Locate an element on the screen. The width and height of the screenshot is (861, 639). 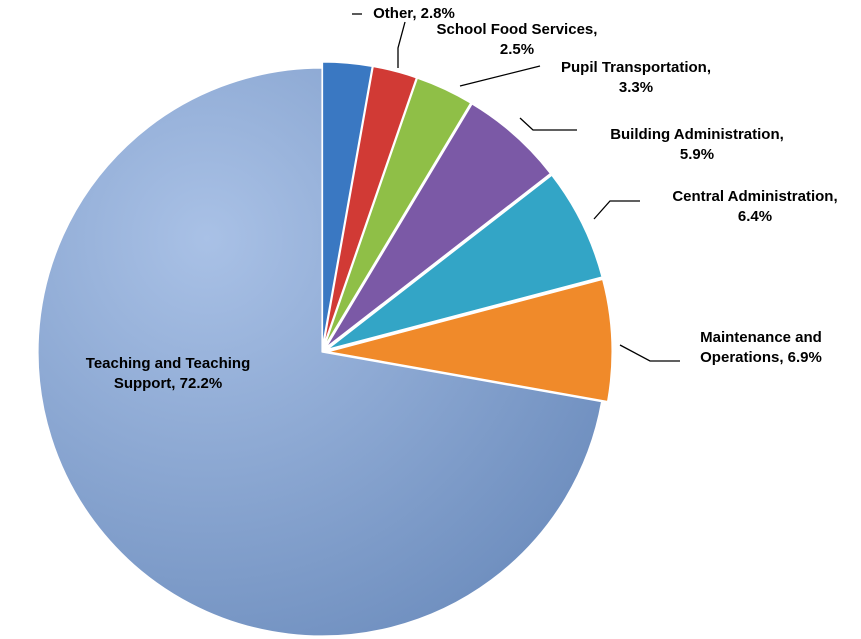
data-label: Teaching and Teaching Support, 72.2% is located at coordinates (168, 373).